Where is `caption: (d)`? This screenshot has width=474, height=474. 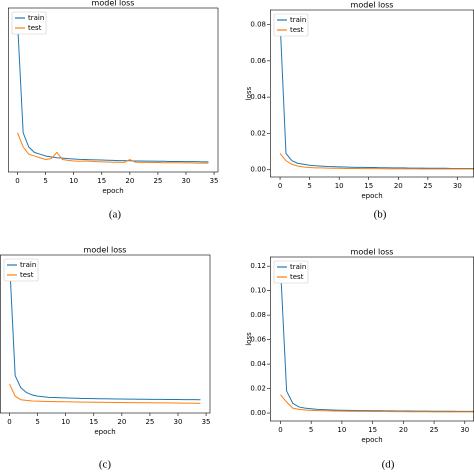
caption: (d) is located at coordinates (388, 465).